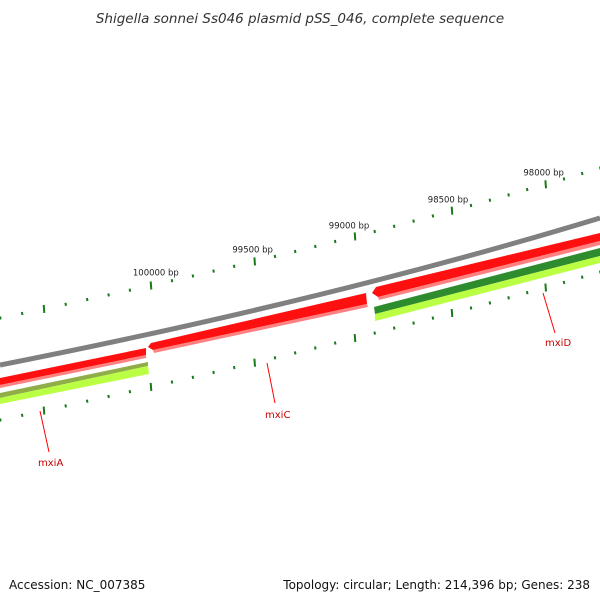  Describe the element at coordinates (543, 173) in the screenshot. I see `scale-label: 98000 bp` at that location.